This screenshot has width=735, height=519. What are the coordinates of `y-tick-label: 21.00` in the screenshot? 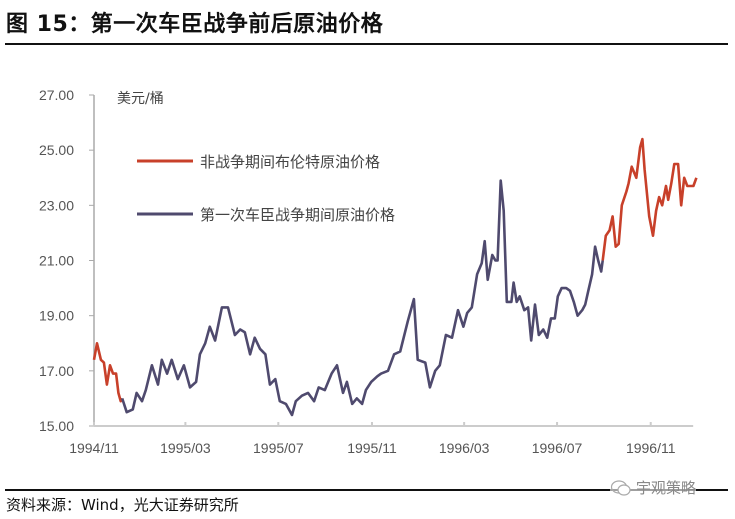 It's located at (56, 261).